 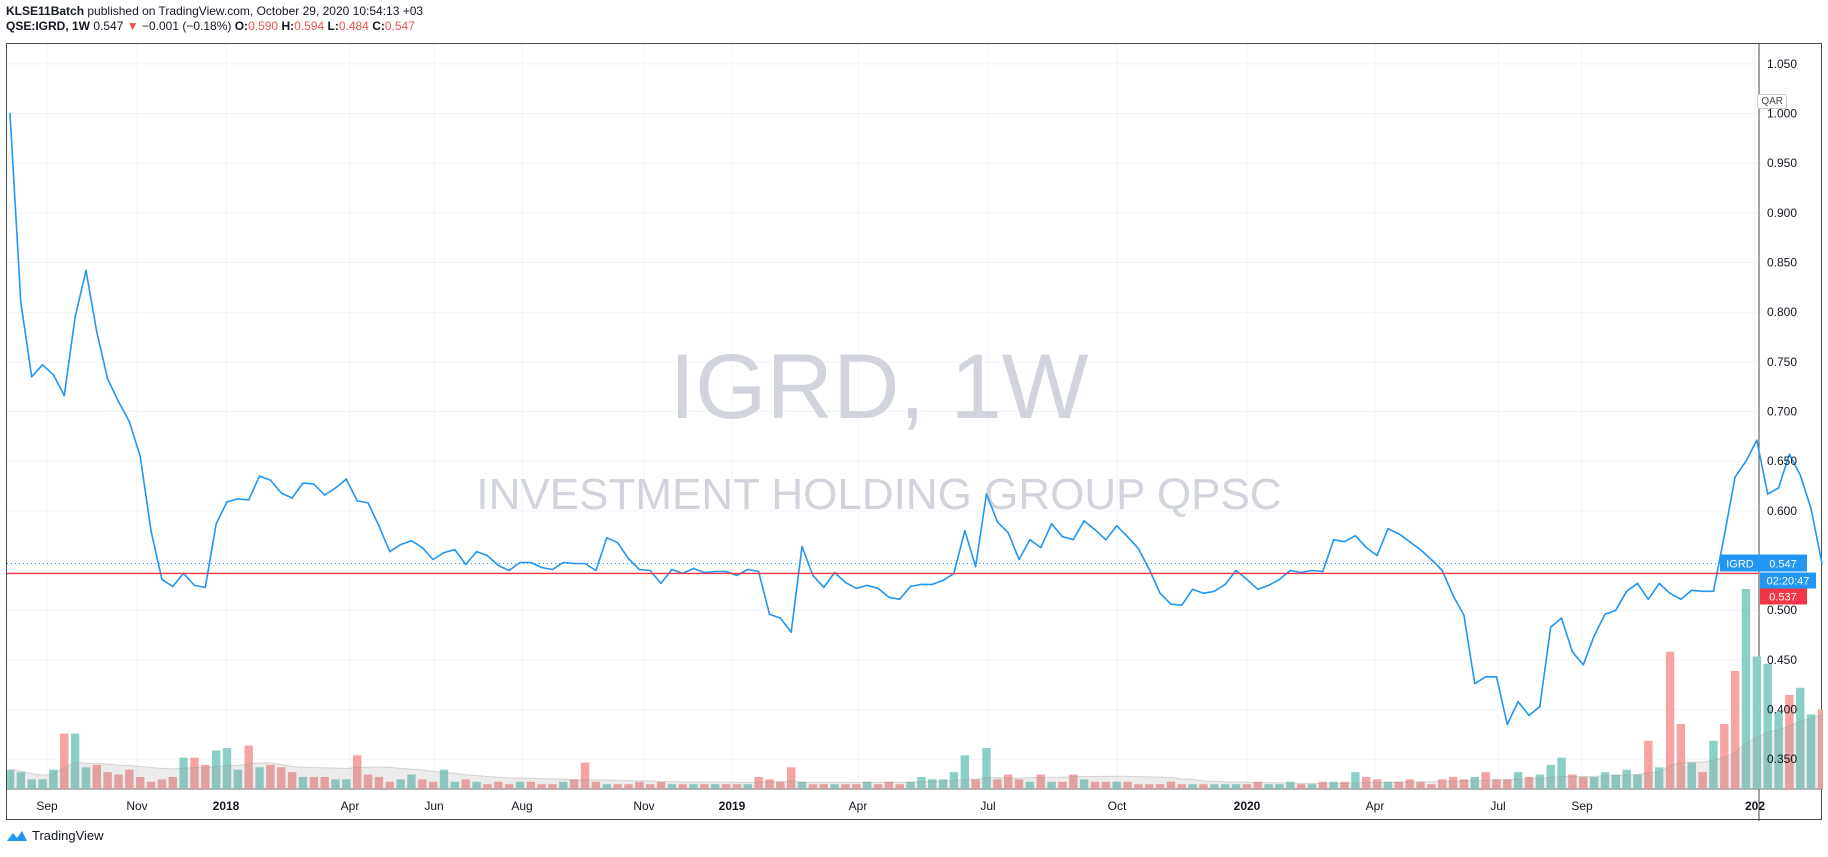 I want to click on footer-brand: TradingView, so click(x=68, y=835).